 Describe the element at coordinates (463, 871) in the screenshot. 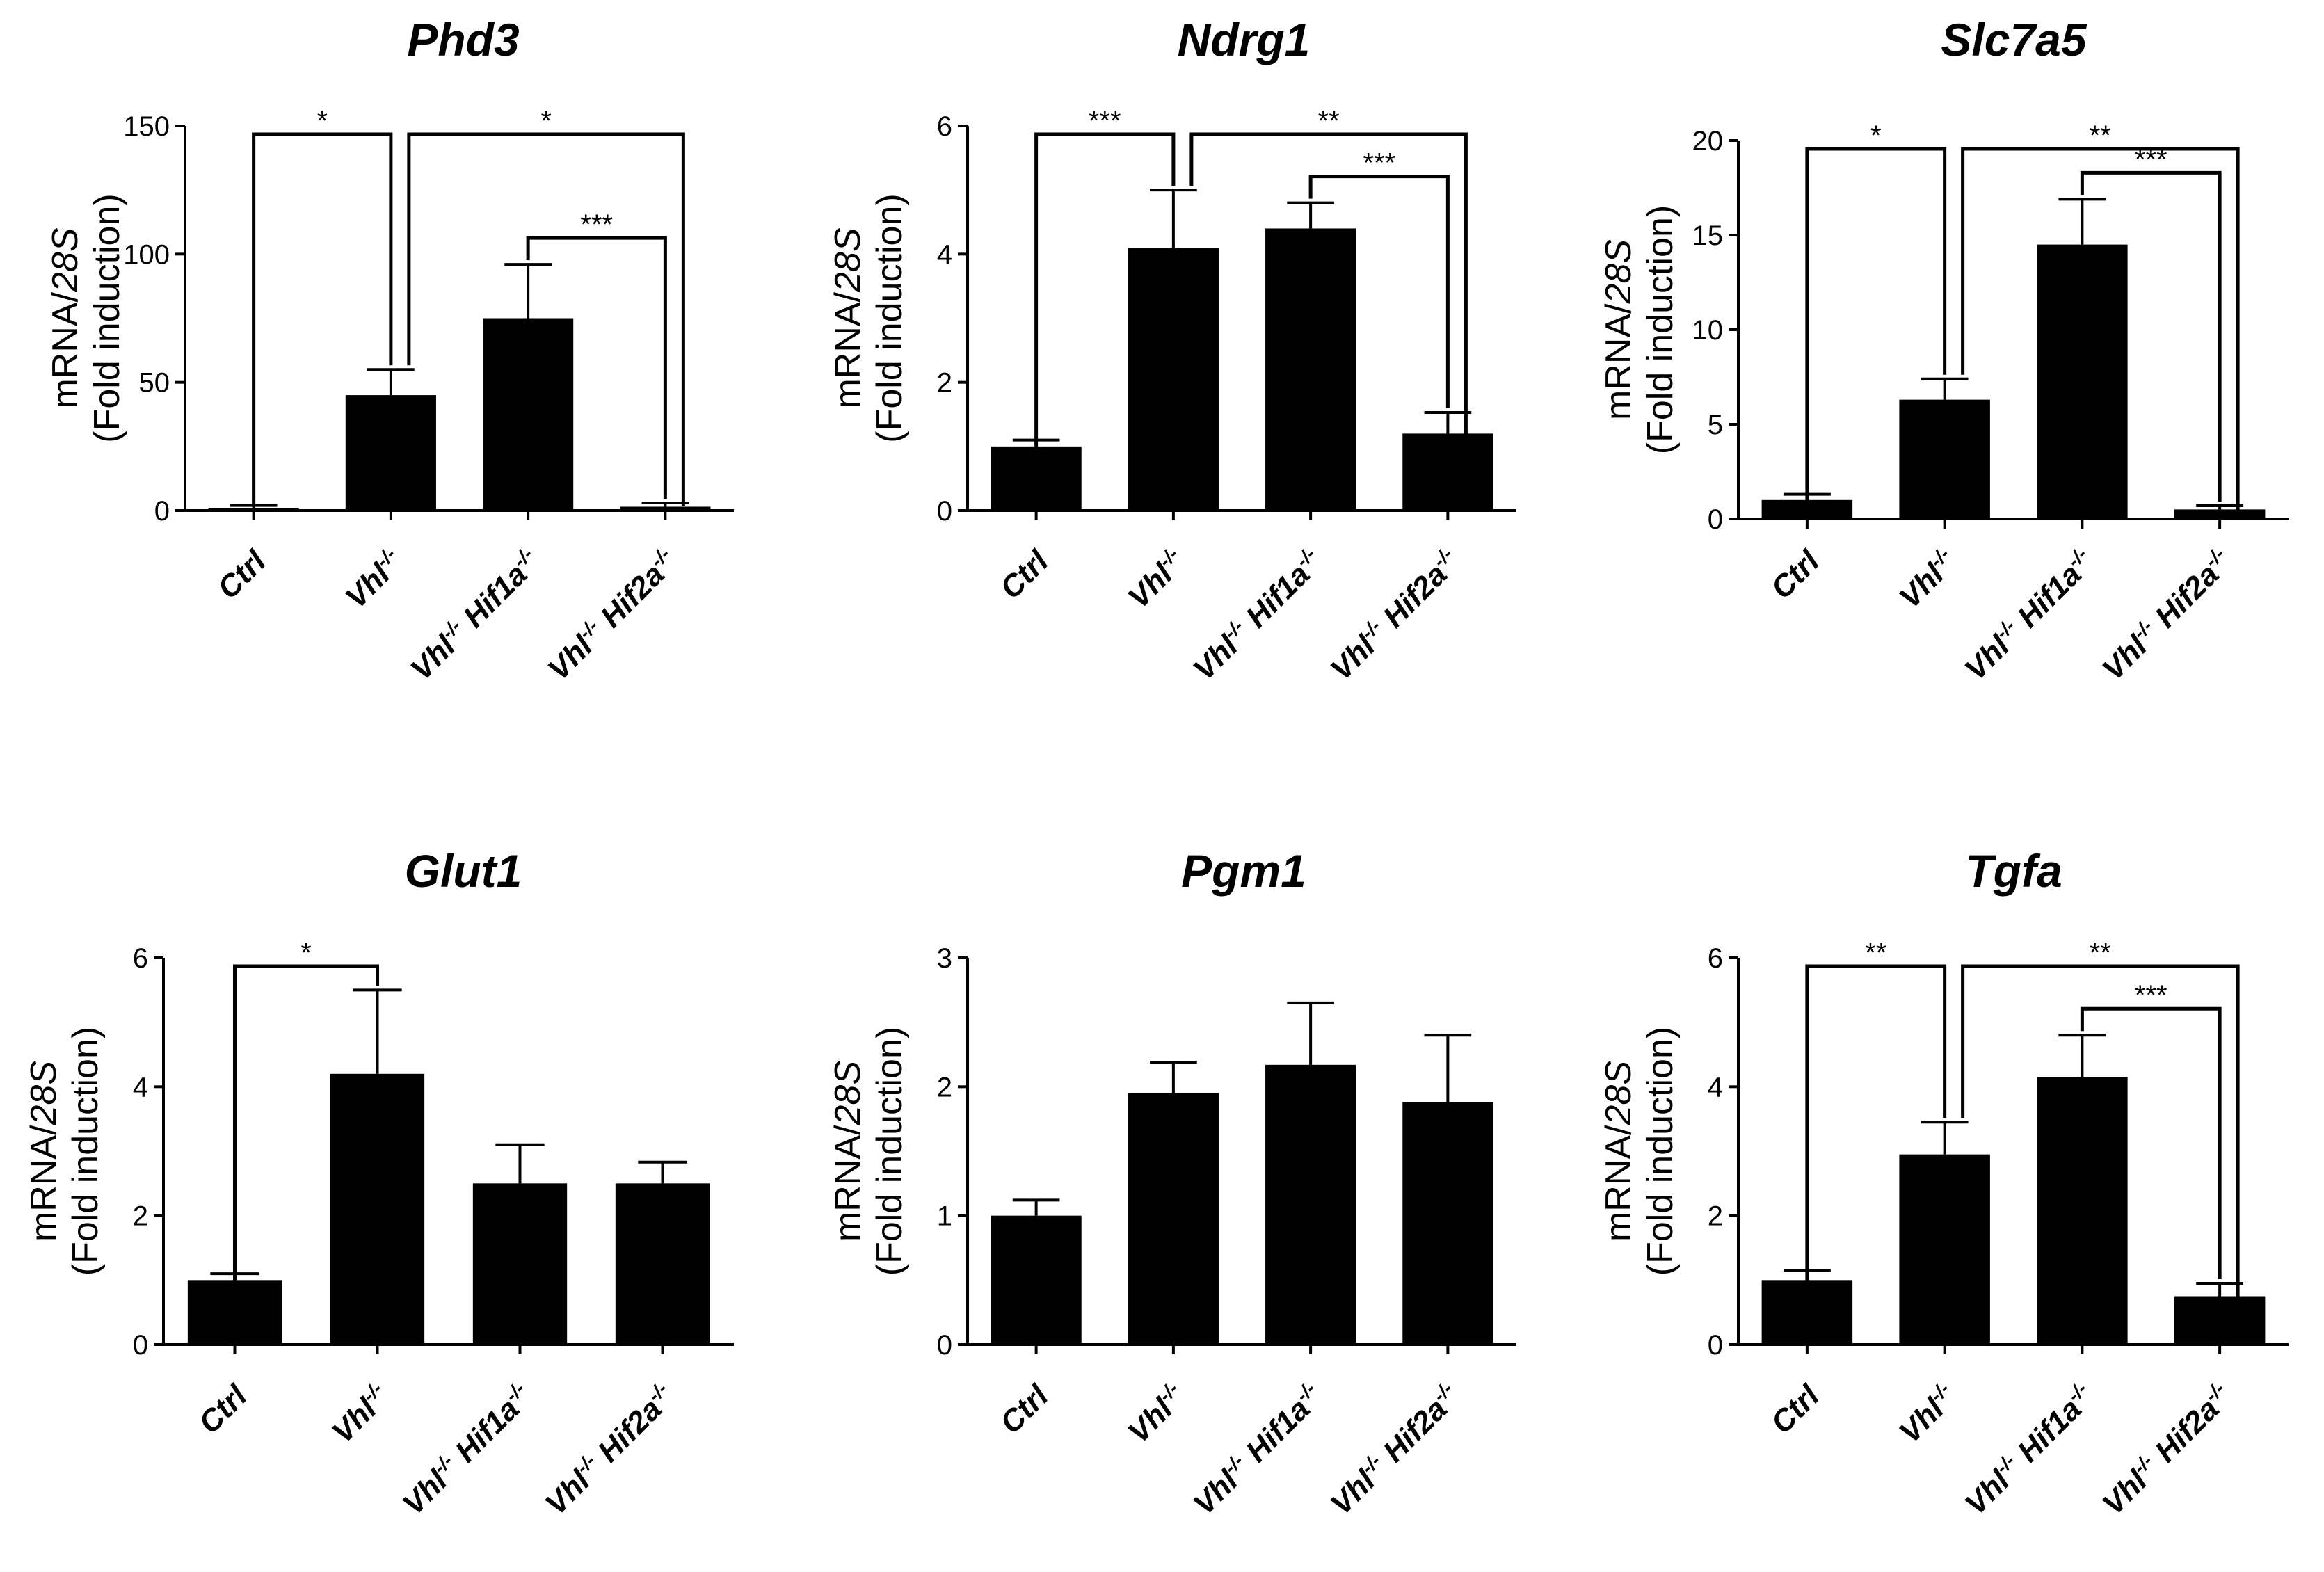

I see `chart-title: Glut1` at that location.